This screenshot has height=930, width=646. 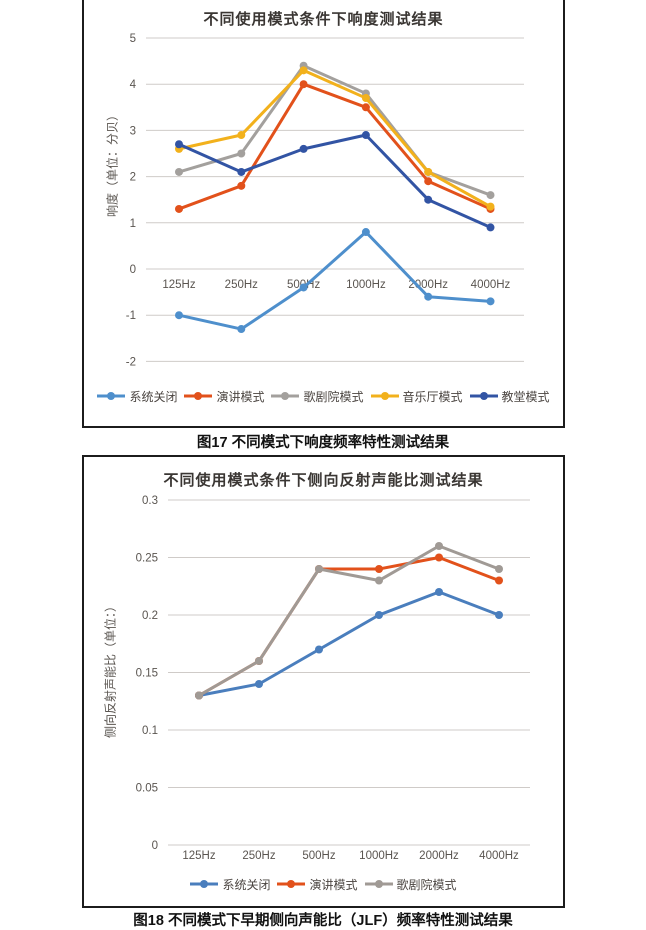 I want to click on y-tick-label: 5, so click(x=133, y=39).